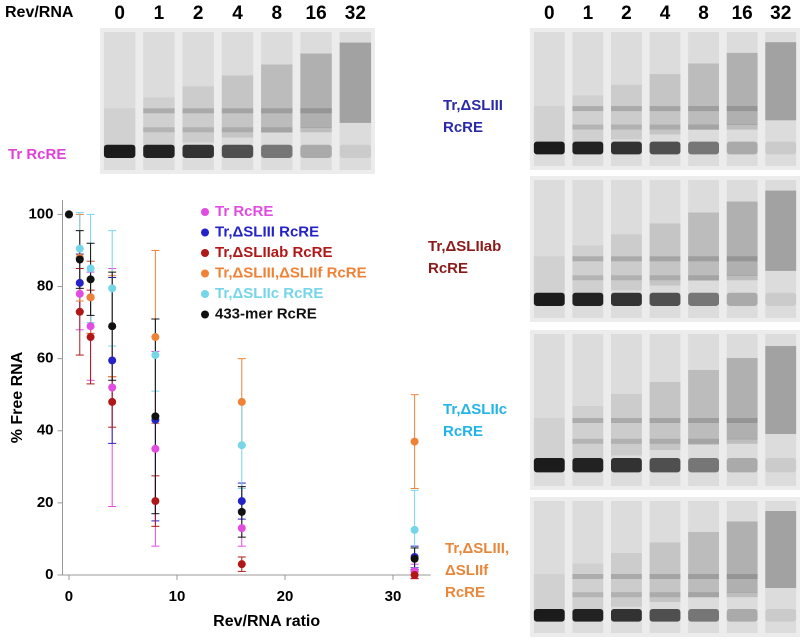 The width and height of the screenshot is (800, 640). I want to click on x-tick-label: 30, so click(393, 596).